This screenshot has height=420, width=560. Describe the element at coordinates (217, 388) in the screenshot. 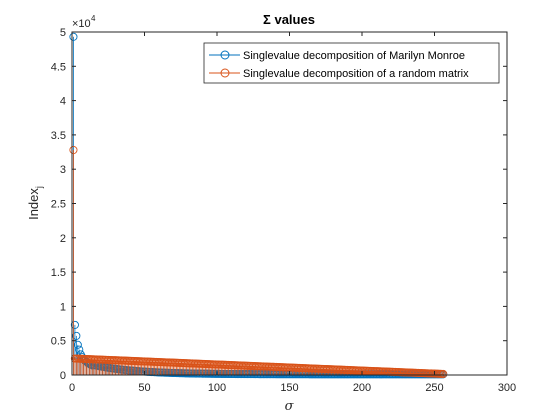

I see `x-tick-label-2: 100` at that location.